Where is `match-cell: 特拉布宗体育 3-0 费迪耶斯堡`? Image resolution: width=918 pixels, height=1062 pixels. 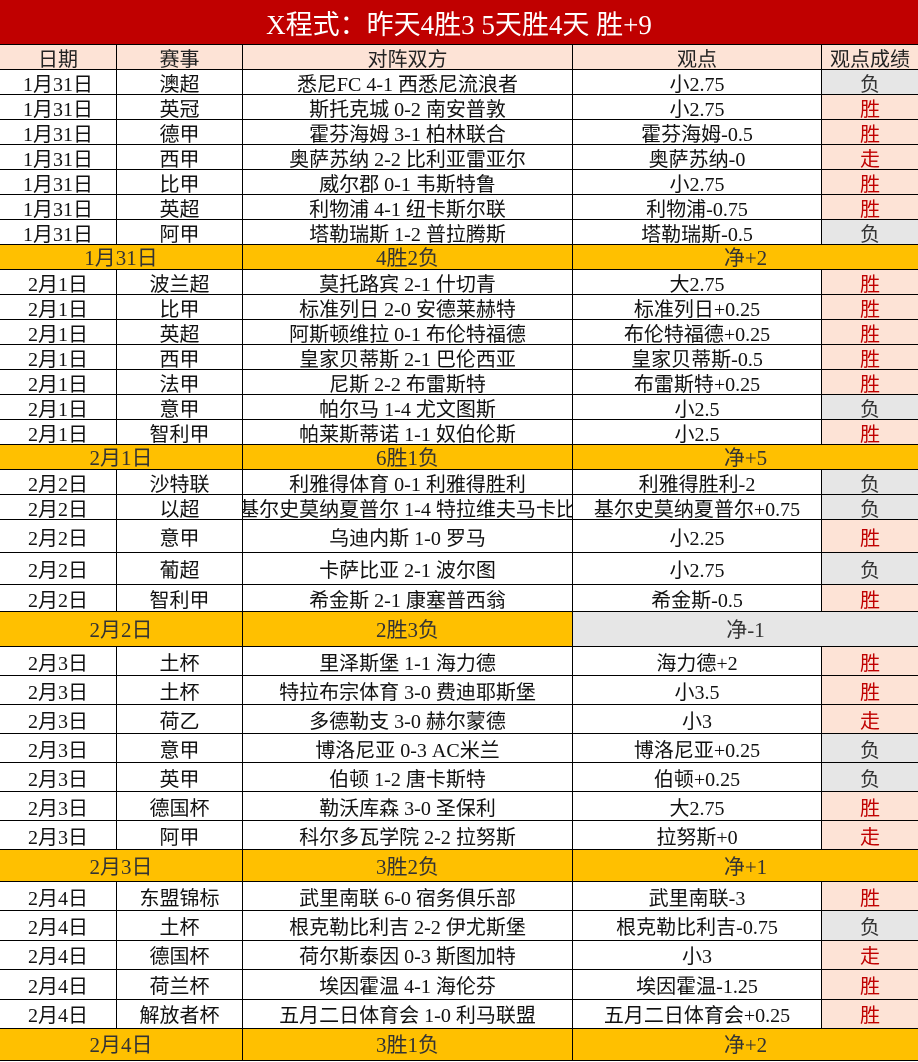 match-cell: 特拉布宗体育 3-0 费迪耶斯堡 is located at coordinates (408, 690).